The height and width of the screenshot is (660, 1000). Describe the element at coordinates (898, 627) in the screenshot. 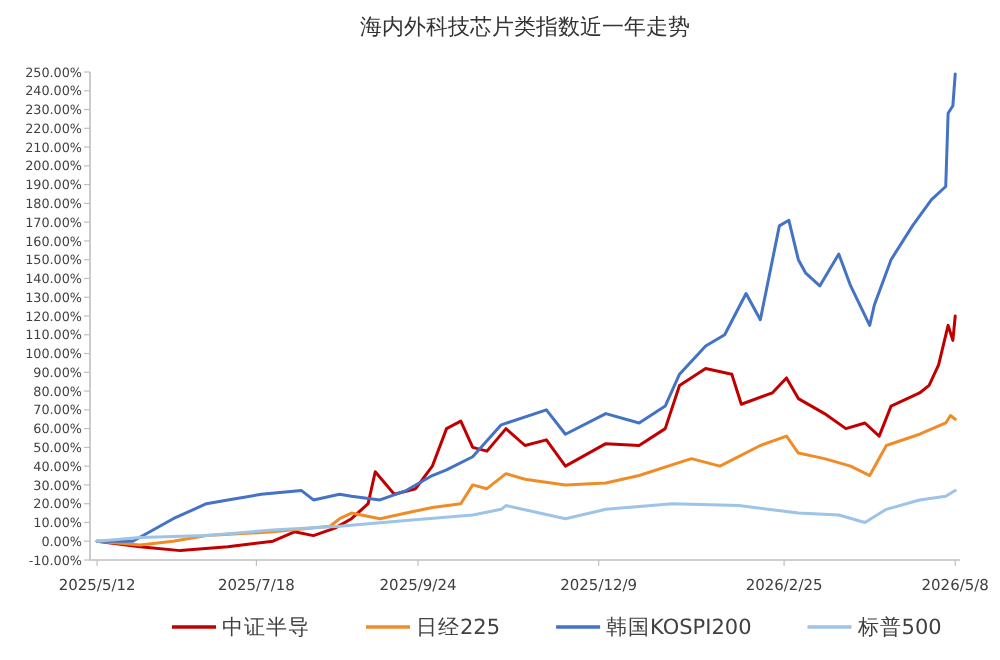

I see `legend-label: 标普500` at that location.